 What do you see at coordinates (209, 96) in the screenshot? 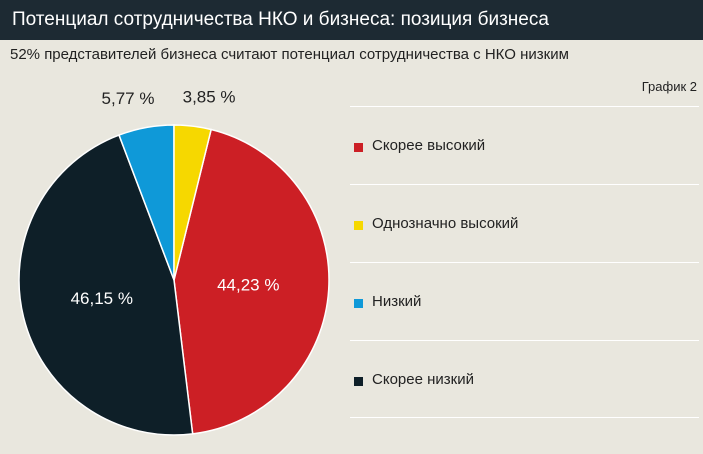
I see `slice-value-label: 3,85 %` at bounding box center [209, 96].